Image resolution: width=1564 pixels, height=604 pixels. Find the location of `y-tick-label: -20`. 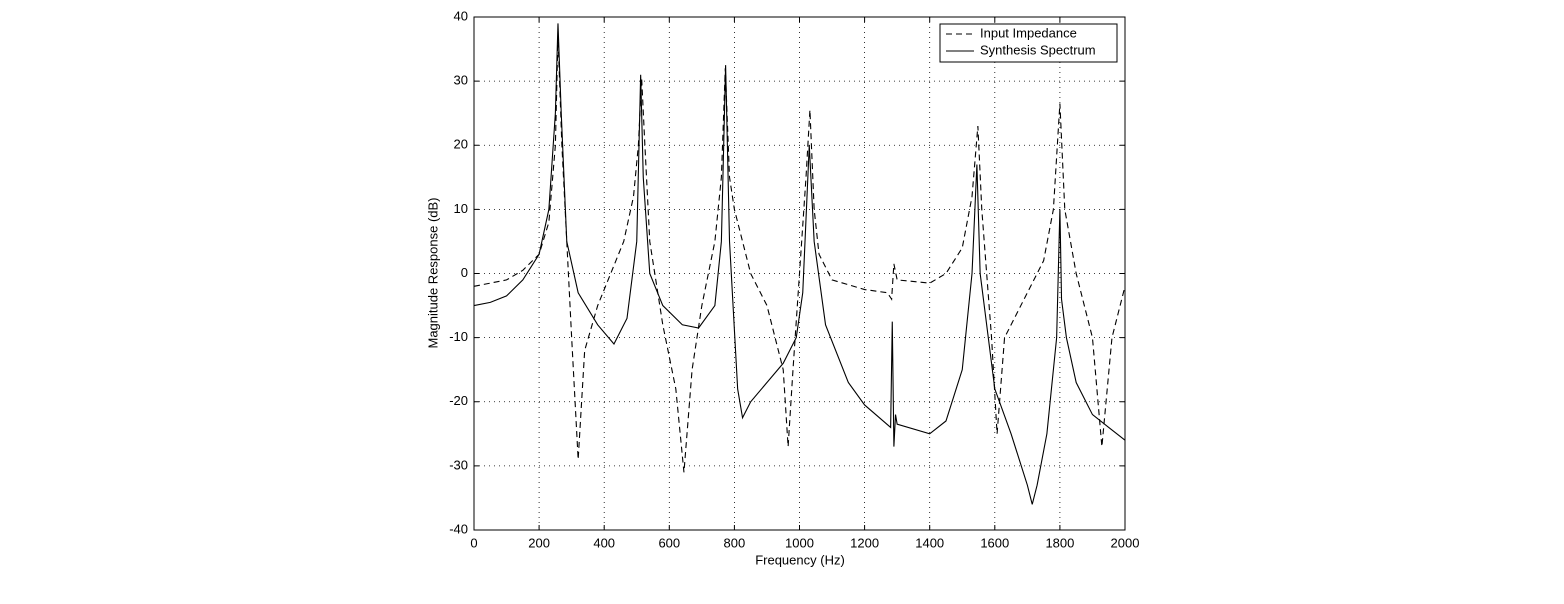

y-tick-label: -20 is located at coordinates (458, 400).